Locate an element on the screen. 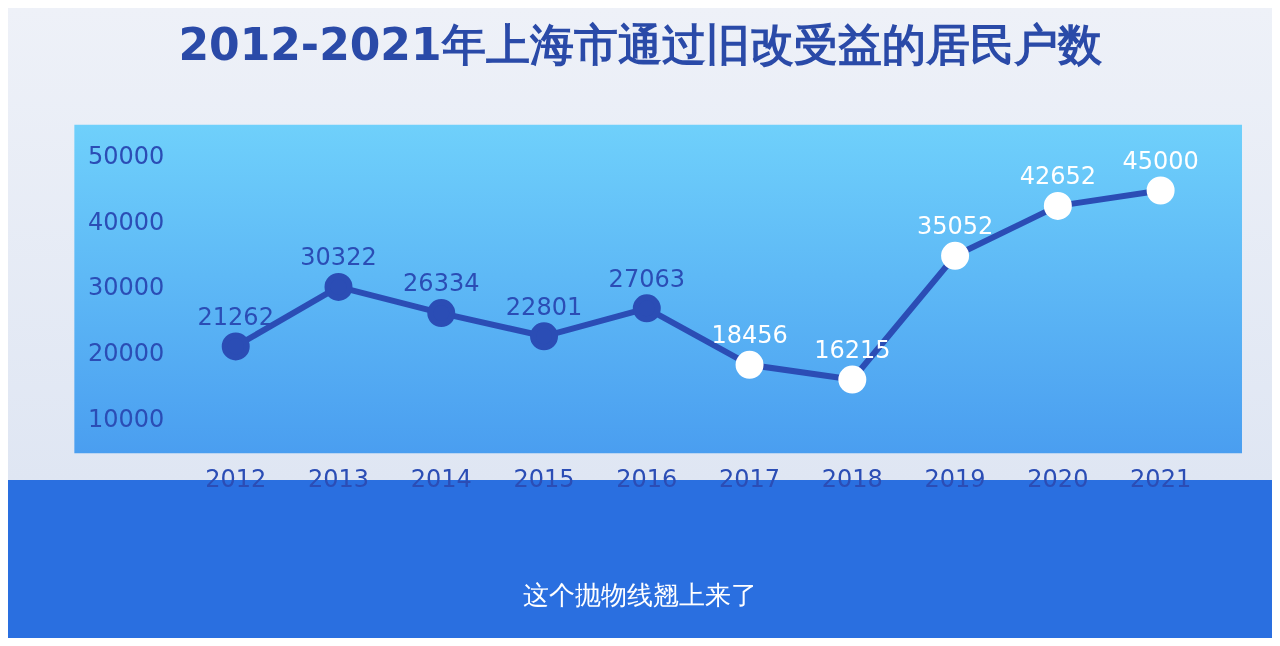  y-tick-label: 20000 is located at coordinates (126, 352).